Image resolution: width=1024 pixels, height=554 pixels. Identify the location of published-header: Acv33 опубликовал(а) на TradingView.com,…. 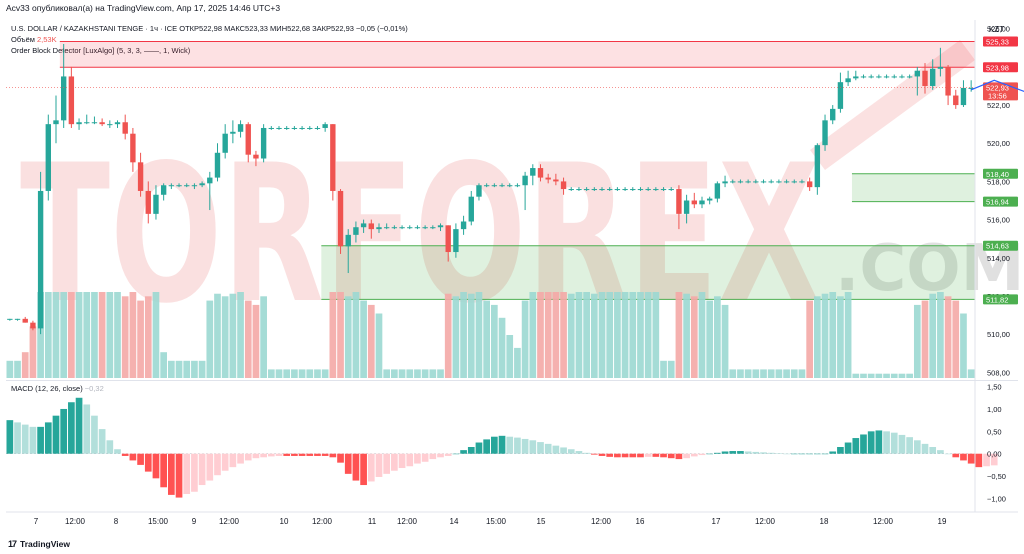
(143, 8).